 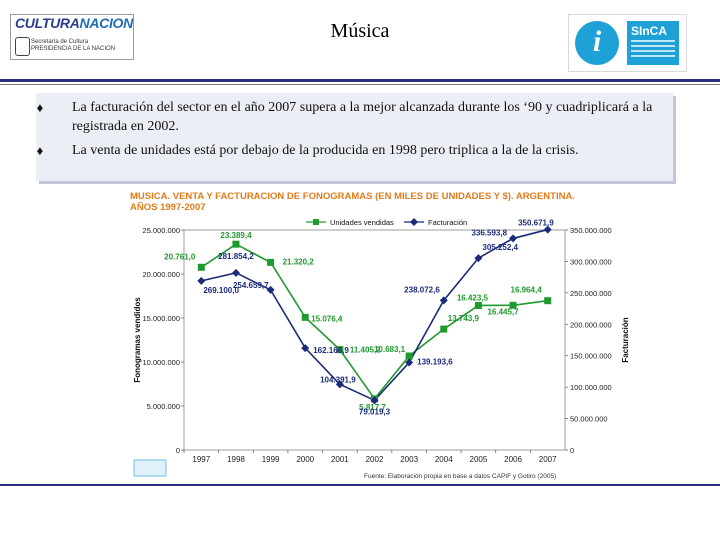 What do you see at coordinates (473, 297) in the screenshot?
I see `units-data-label: 16.423,5` at bounding box center [473, 297].